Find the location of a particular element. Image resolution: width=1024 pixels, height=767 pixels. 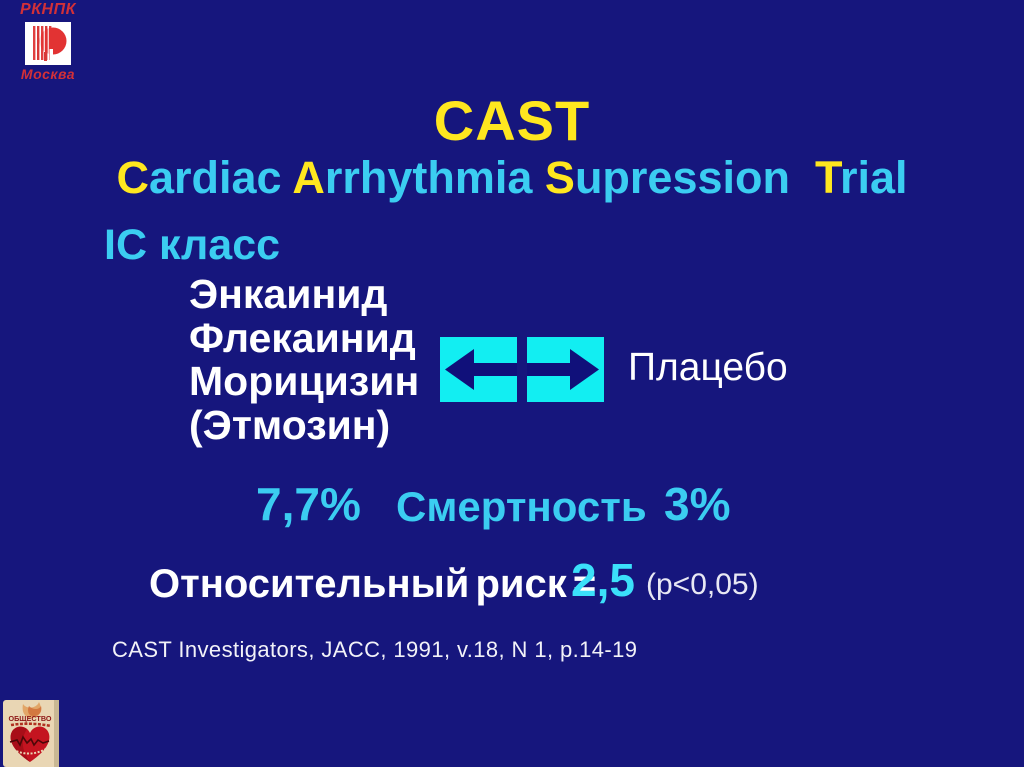

right-arrow-box is located at coordinates (565, 369).